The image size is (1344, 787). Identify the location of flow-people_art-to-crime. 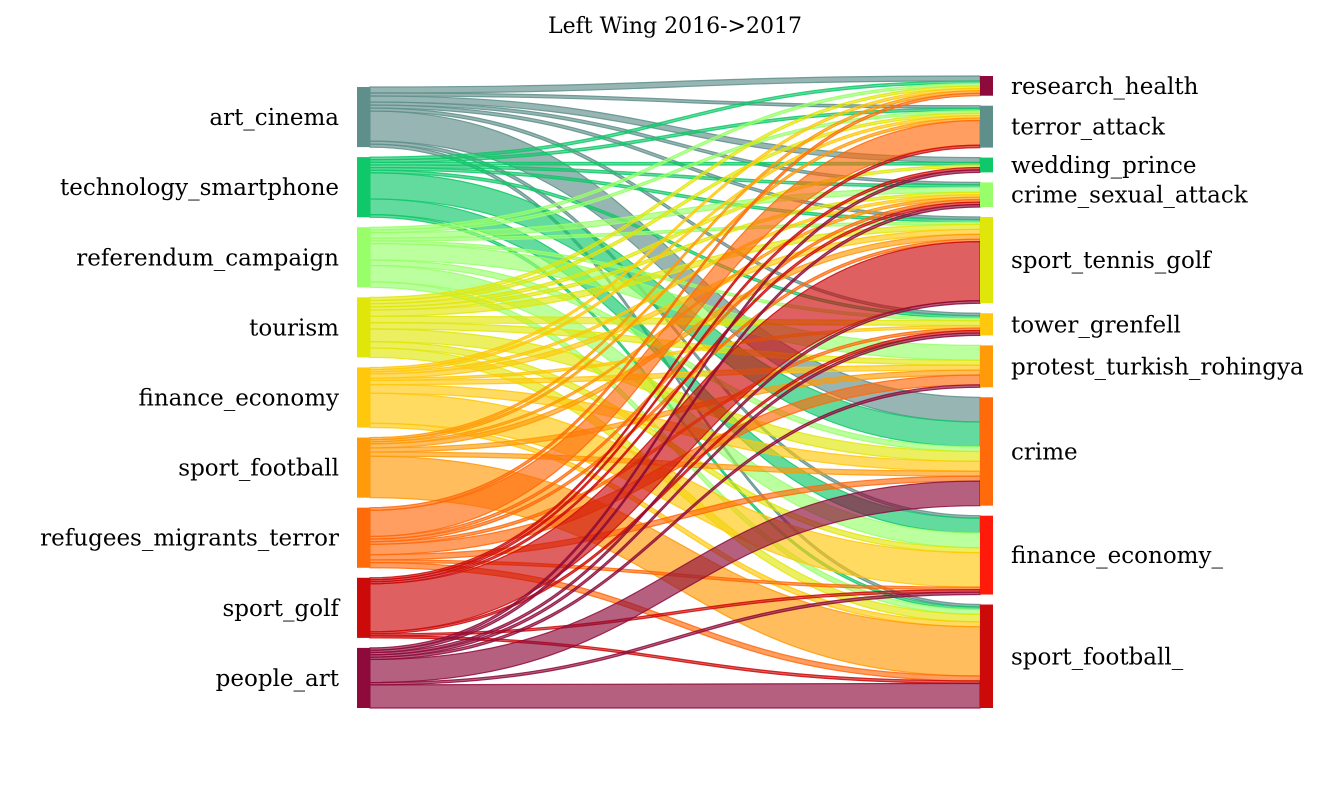
(675, 582).